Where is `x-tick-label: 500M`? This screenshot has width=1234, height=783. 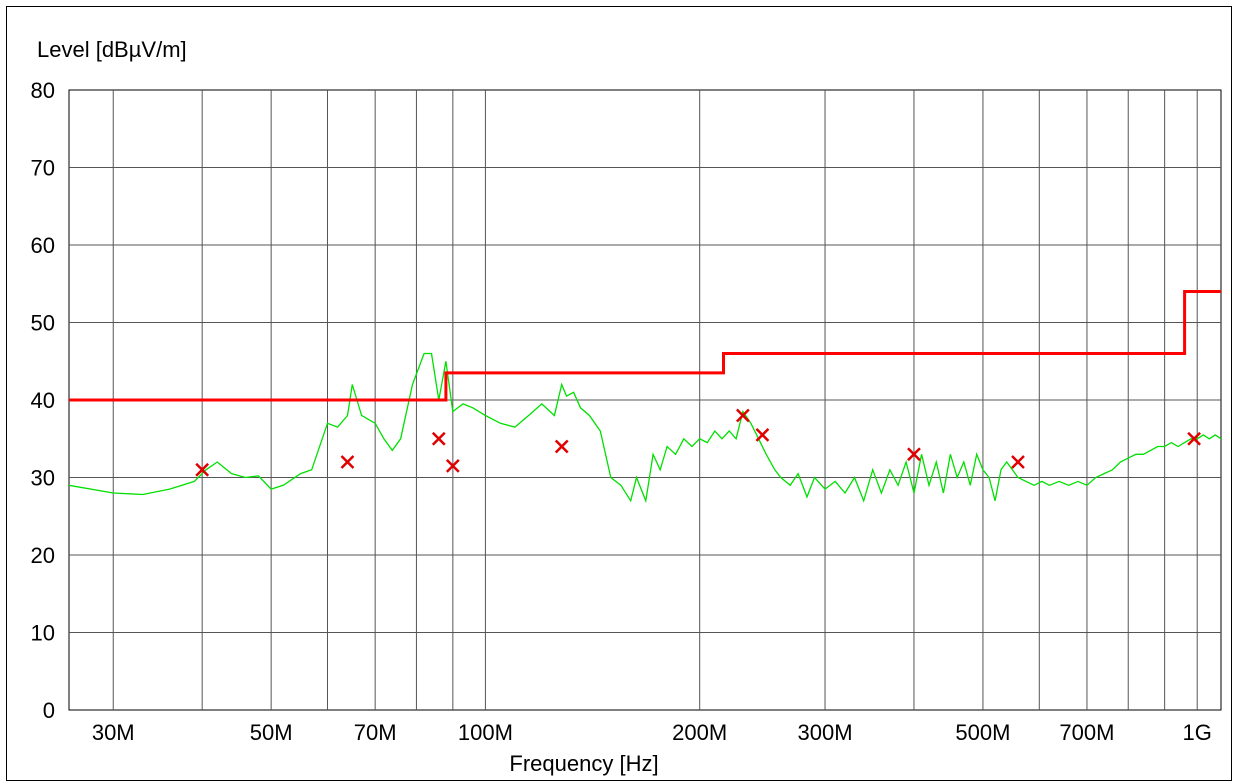
x-tick-label: 500M is located at coordinates (982, 732).